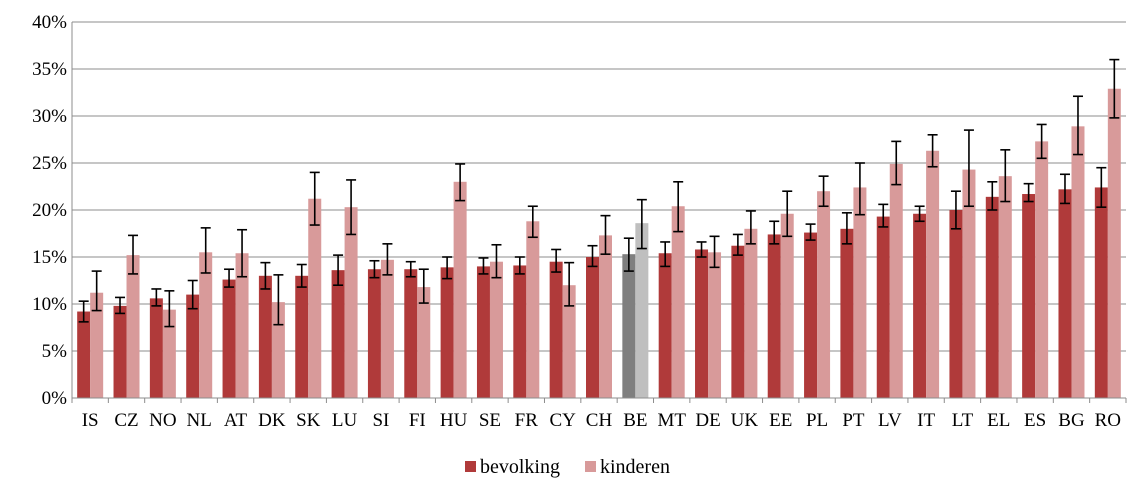 The height and width of the screenshot is (486, 1135). Describe the element at coordinates (919, 214) in the screenshot. I see `error-bar-bevolking-IT` at that location.